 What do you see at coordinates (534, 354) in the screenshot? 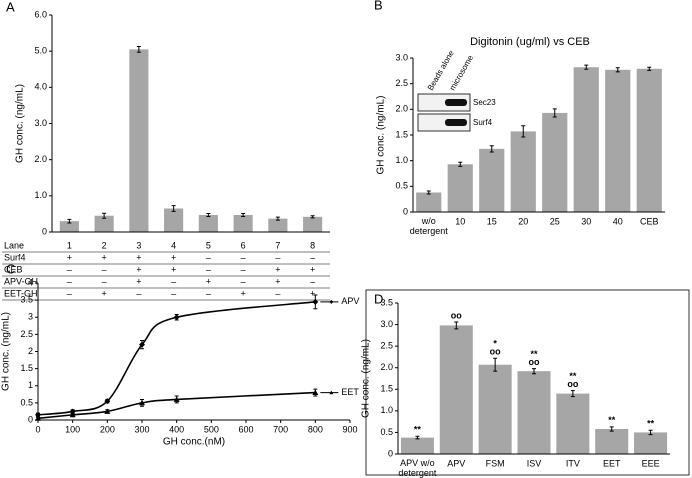
I see `significance-mark: **` at bounding box center [534, 354].